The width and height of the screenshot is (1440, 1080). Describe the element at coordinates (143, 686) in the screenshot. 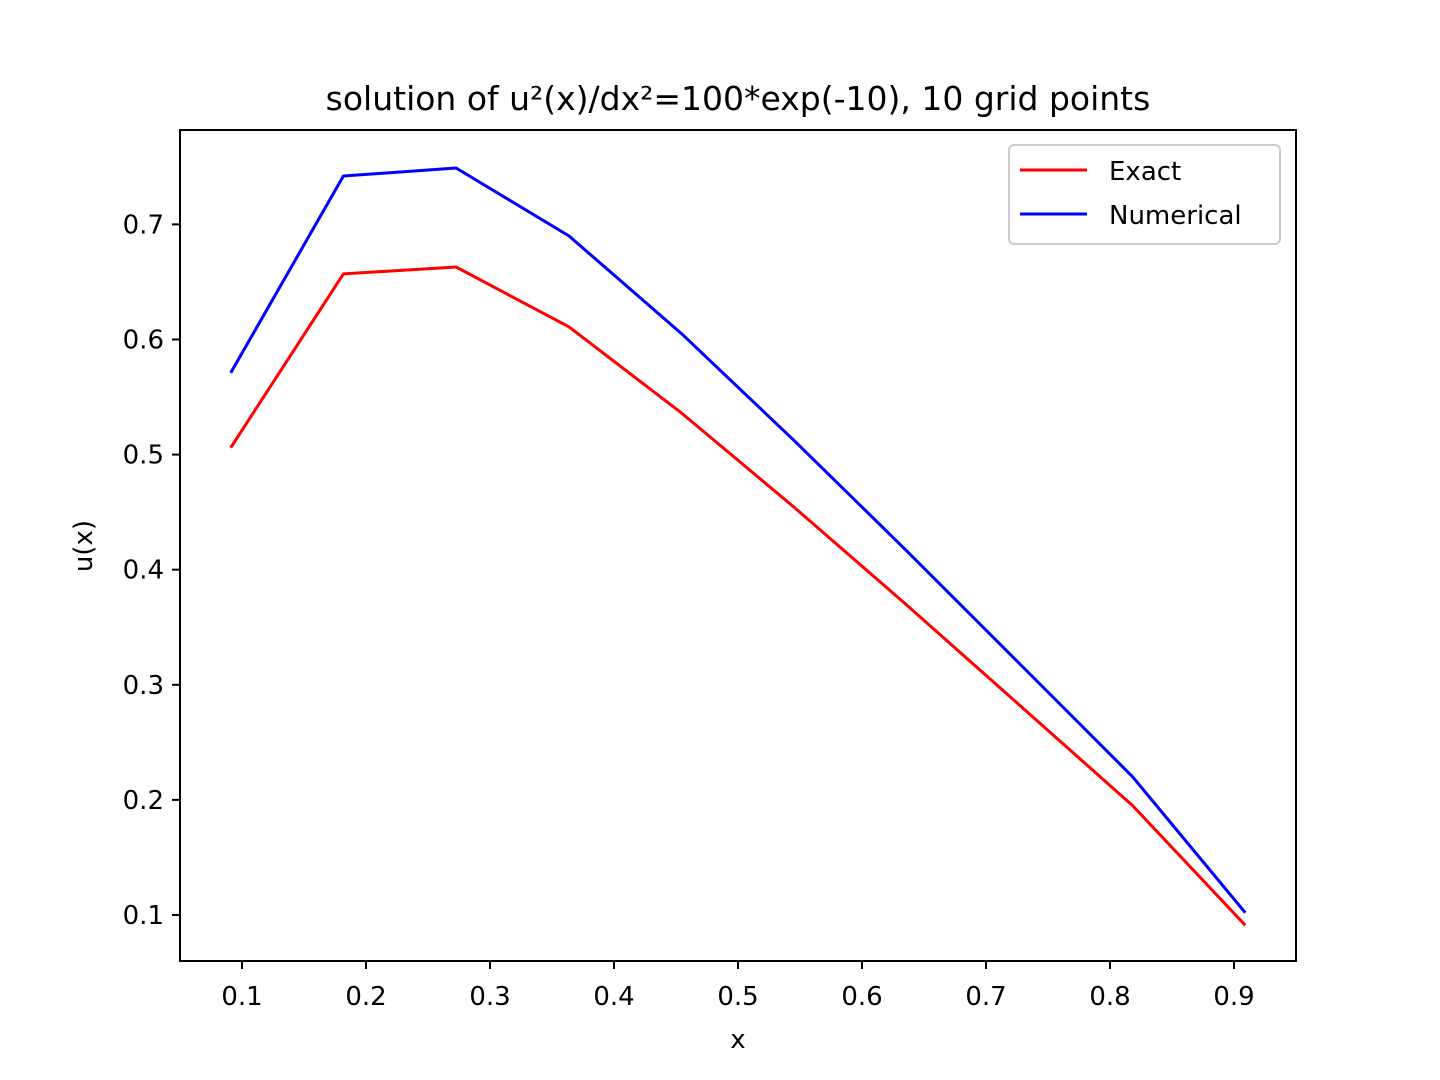

I see `y-tick-label: 0.3` at that location.